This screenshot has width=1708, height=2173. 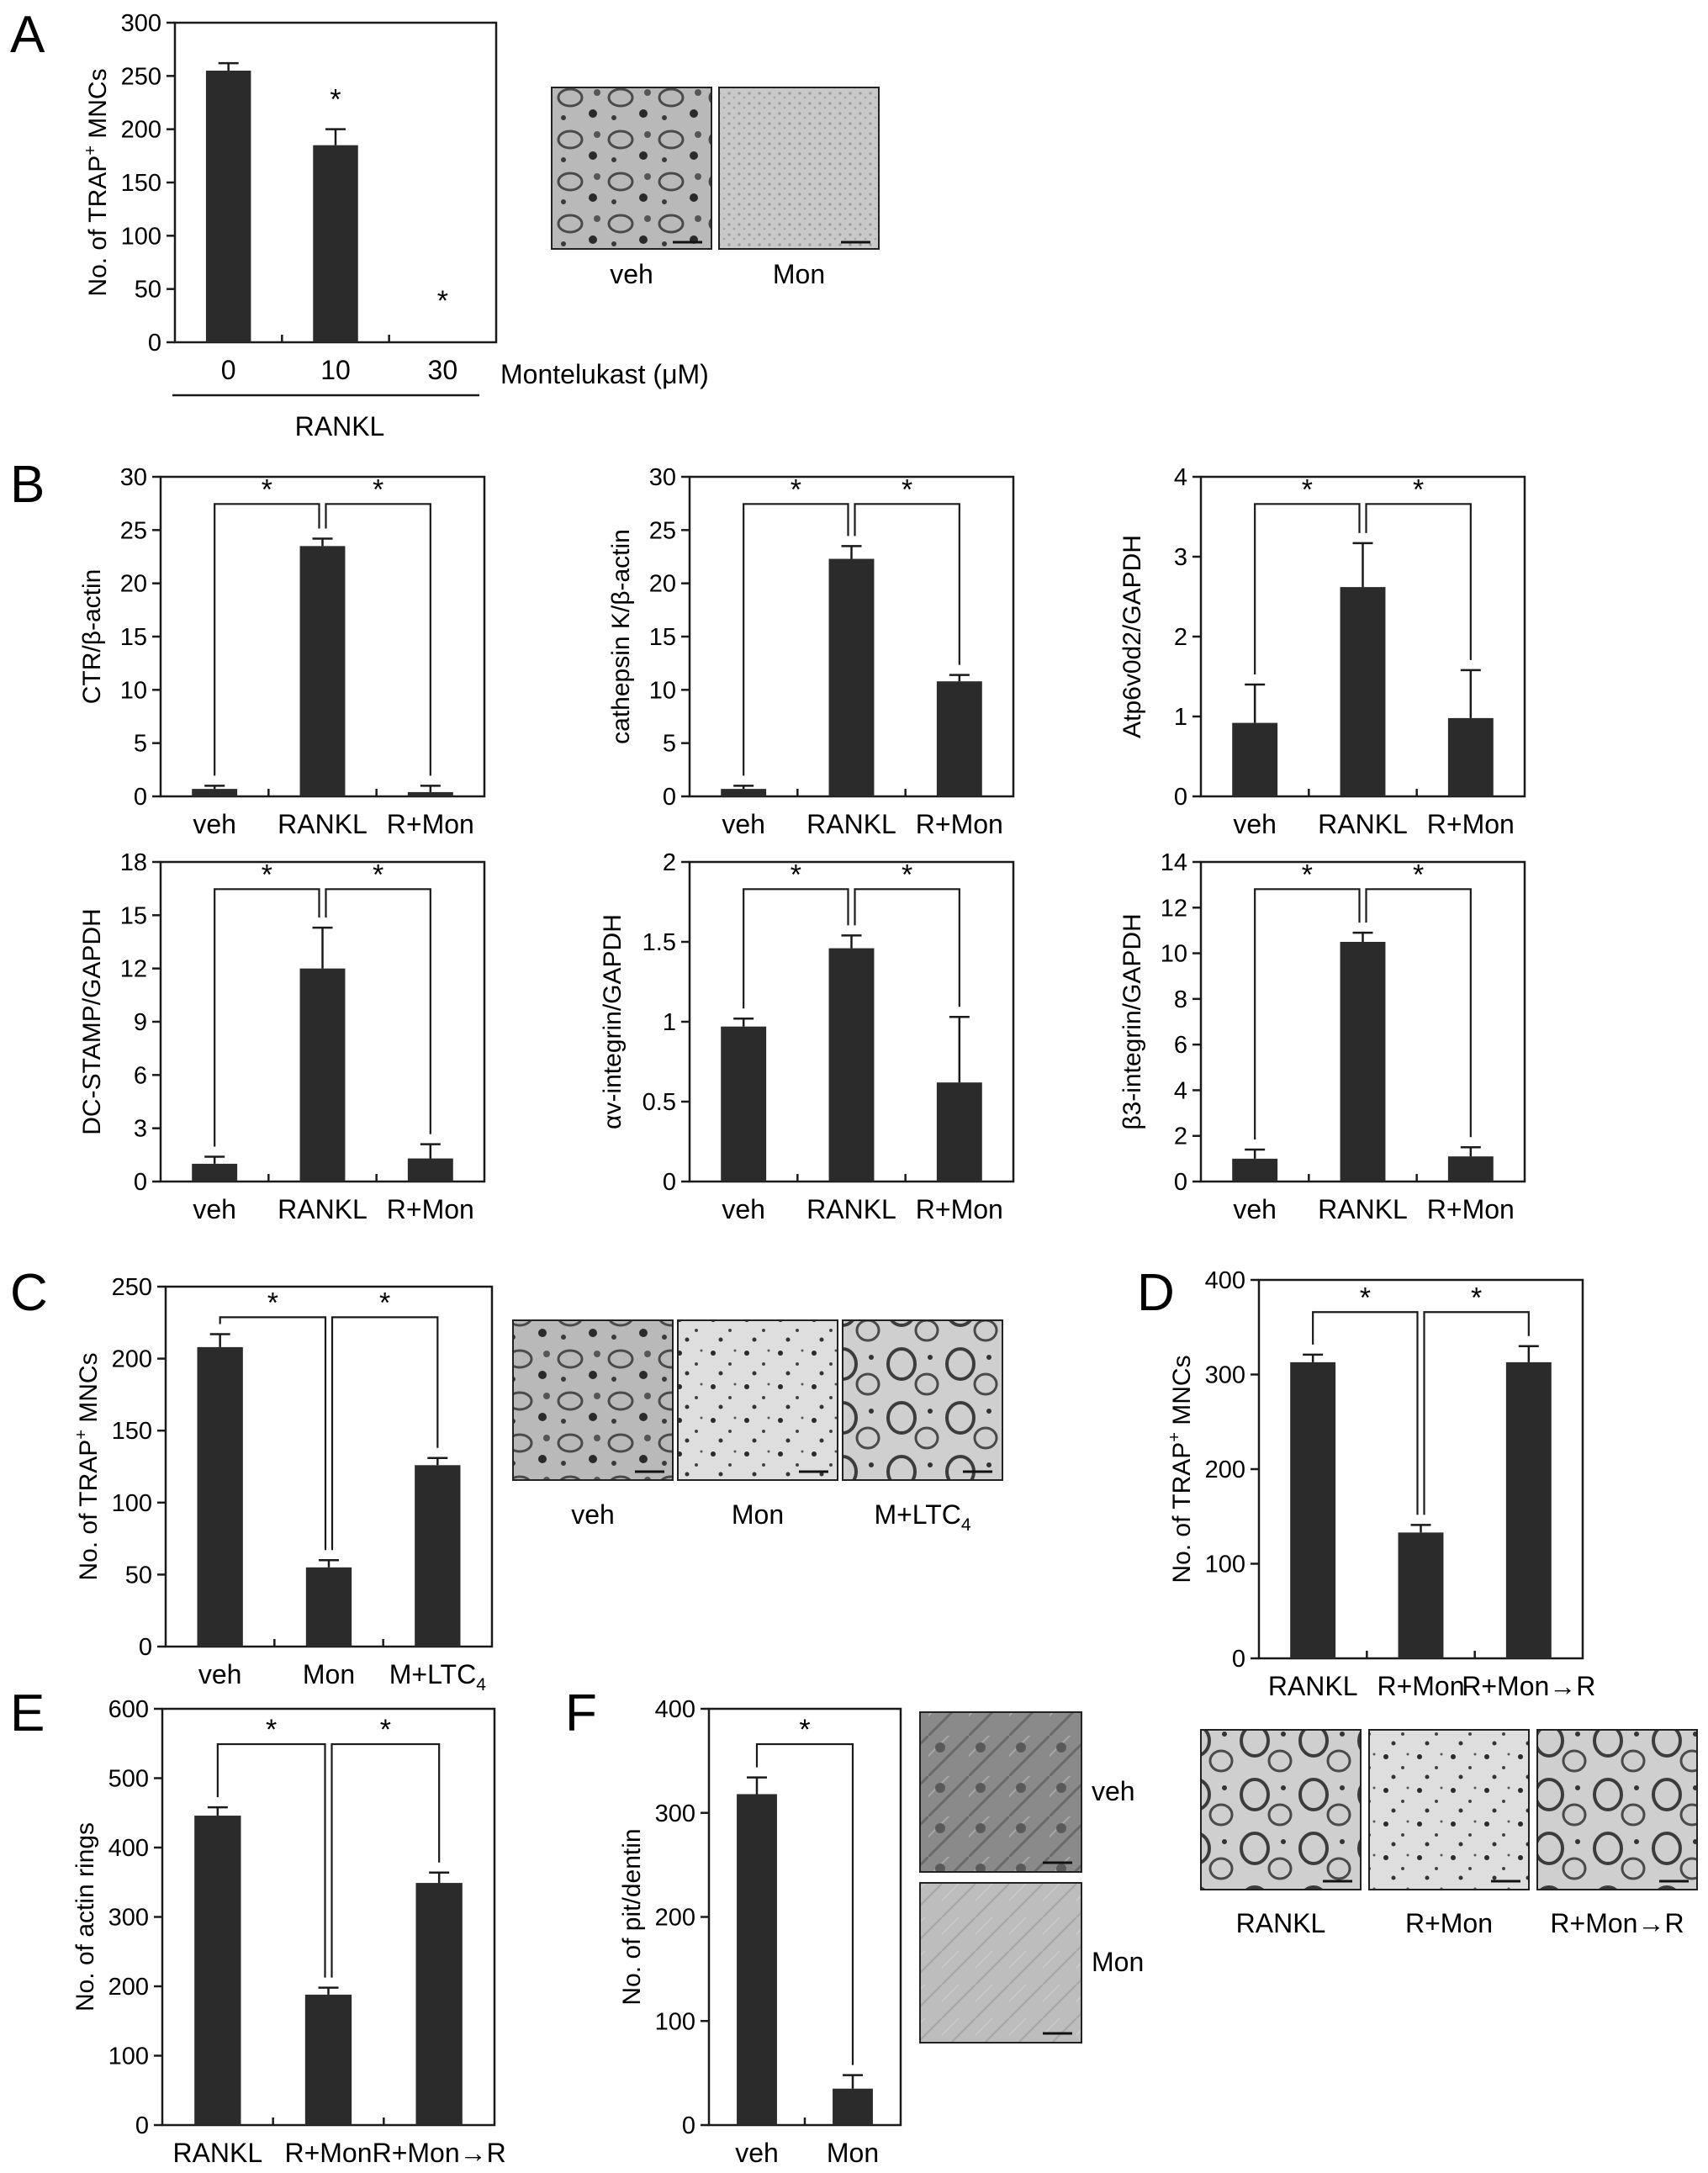 What do you see at coordinates (853, 2153) in the screenshot?
I see `x-category-label: Mon` at bounding box center [853, 2153].